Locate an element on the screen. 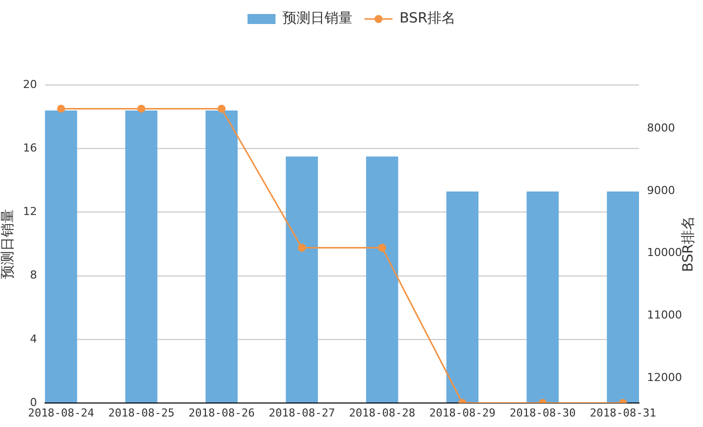 The image size is (703, 427). y-tick-label: 12 is located at coordinates (30, 211).